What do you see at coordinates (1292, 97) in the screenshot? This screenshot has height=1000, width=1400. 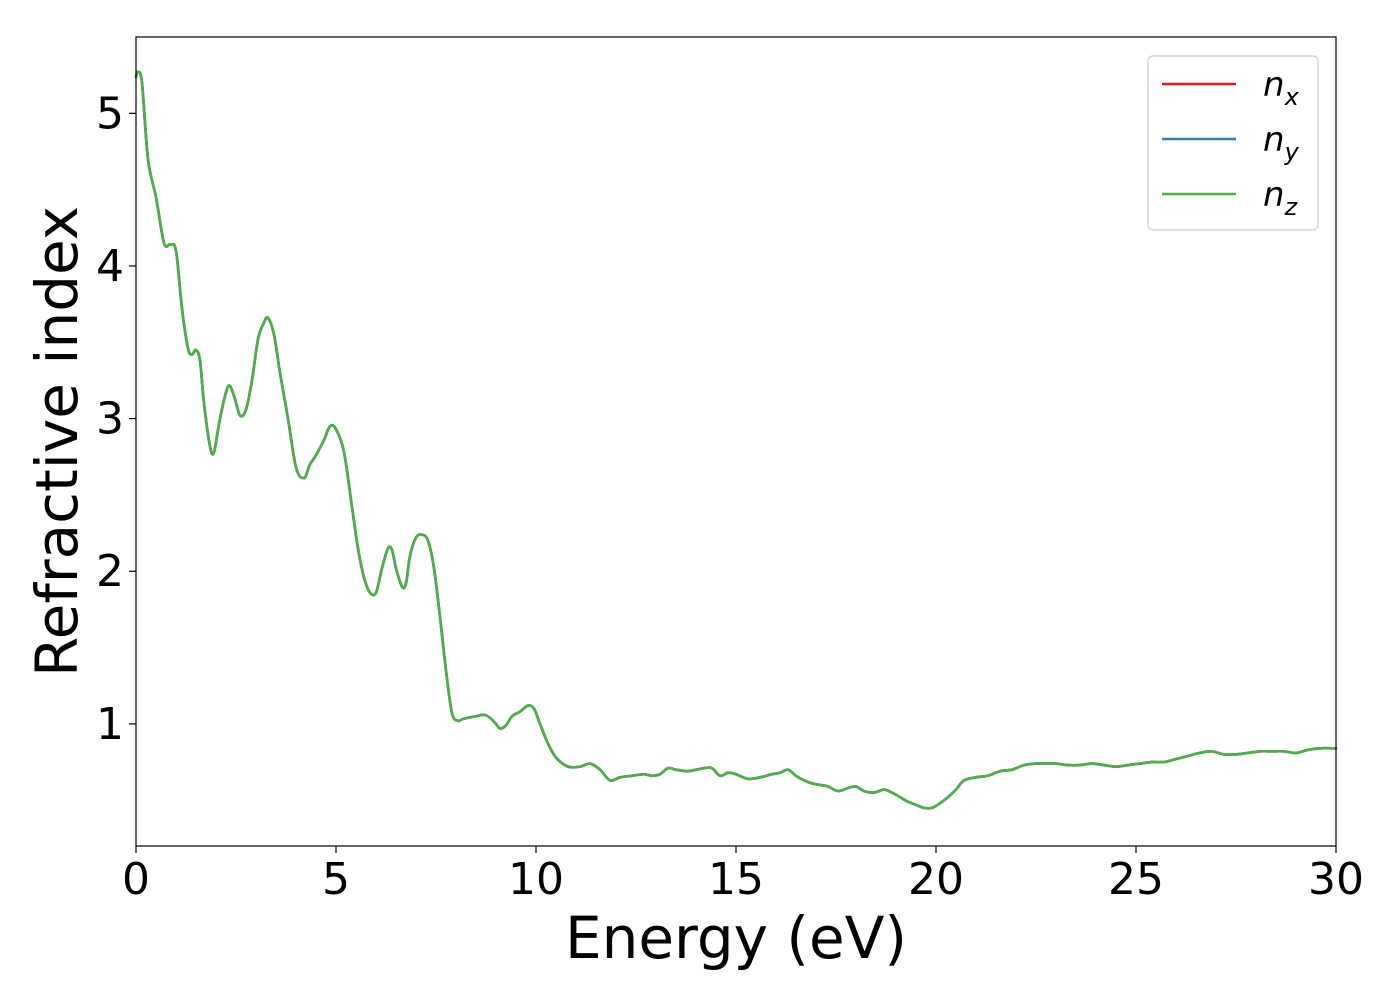 I see `legend-label-subscript: x` at bounding box center [1292, 97].